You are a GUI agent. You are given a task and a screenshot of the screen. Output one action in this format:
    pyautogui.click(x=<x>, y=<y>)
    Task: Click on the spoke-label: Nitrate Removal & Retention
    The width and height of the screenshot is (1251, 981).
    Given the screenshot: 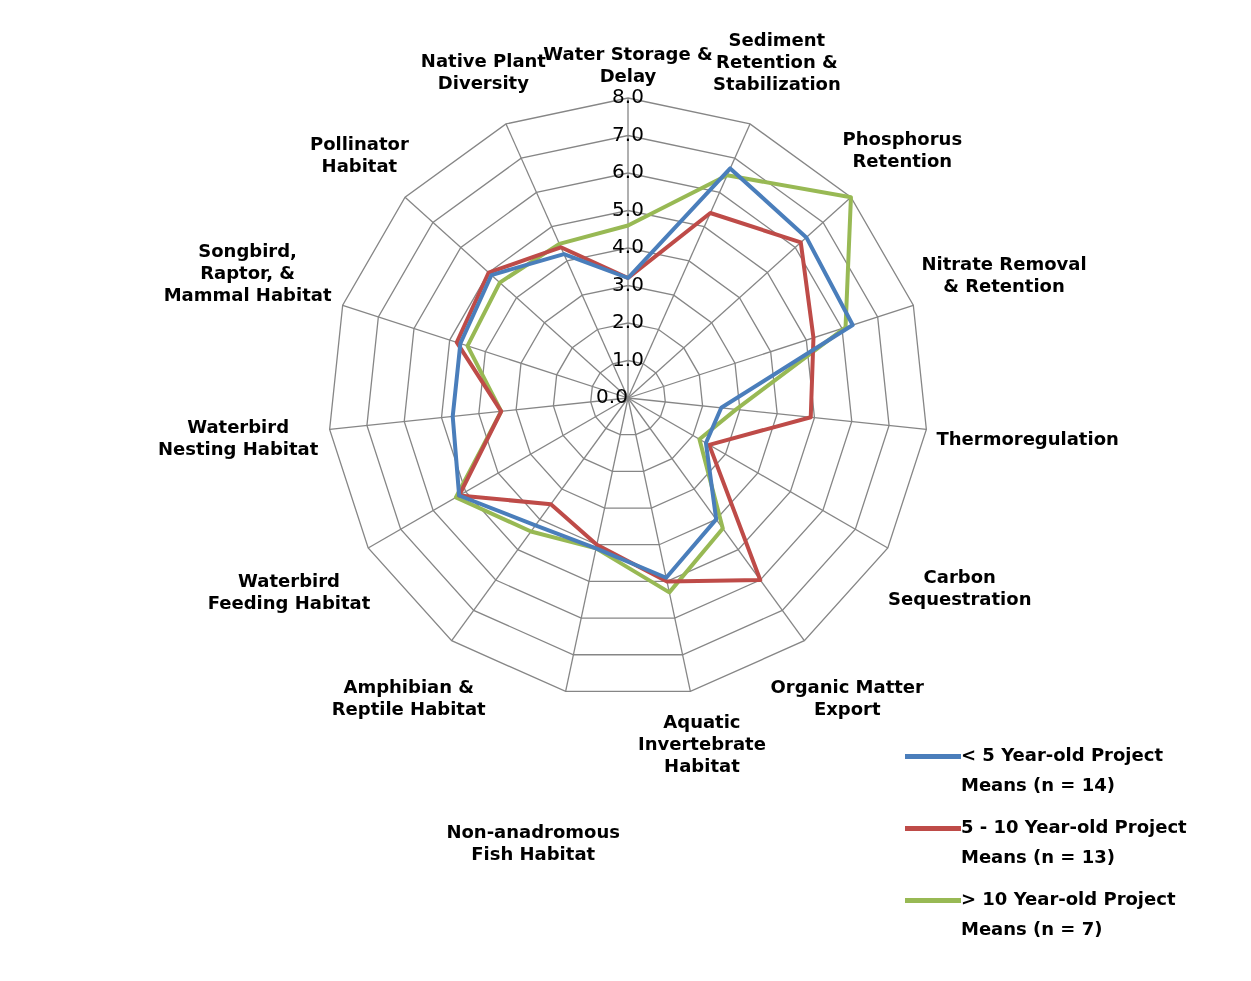 What is the action you would take?
    pyautogui.click(x=1004, y=274)
    